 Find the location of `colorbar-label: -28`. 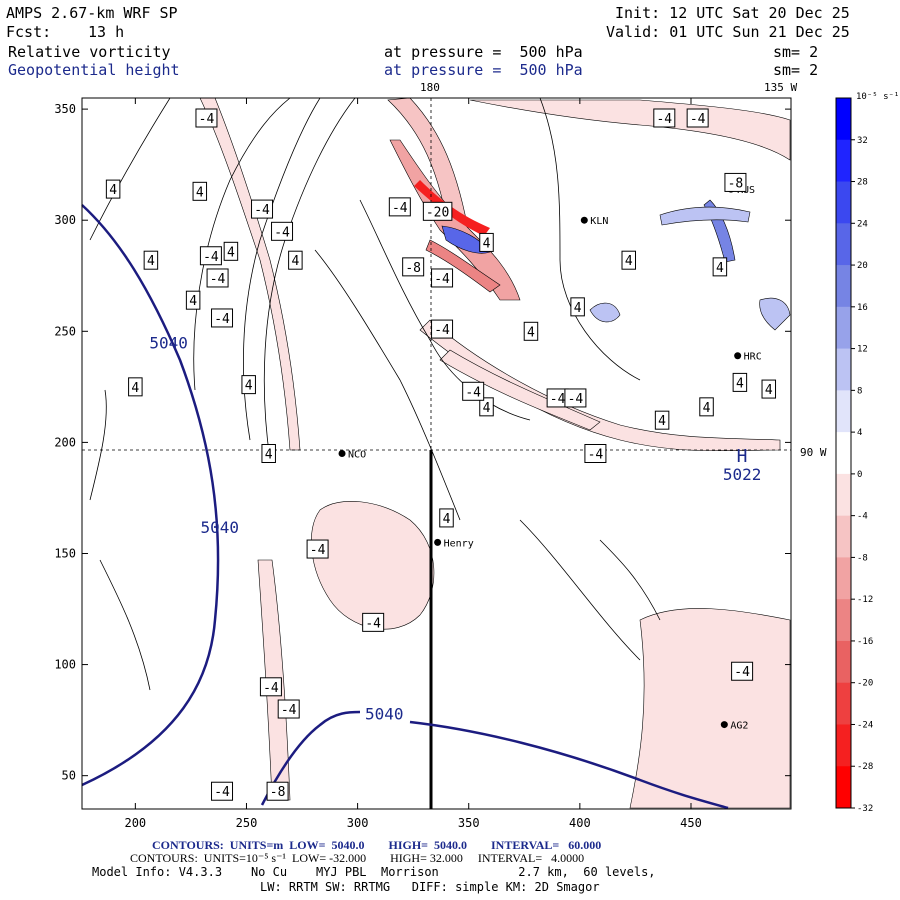

colorbar-label: -28 is located at coordinates (865, 767).